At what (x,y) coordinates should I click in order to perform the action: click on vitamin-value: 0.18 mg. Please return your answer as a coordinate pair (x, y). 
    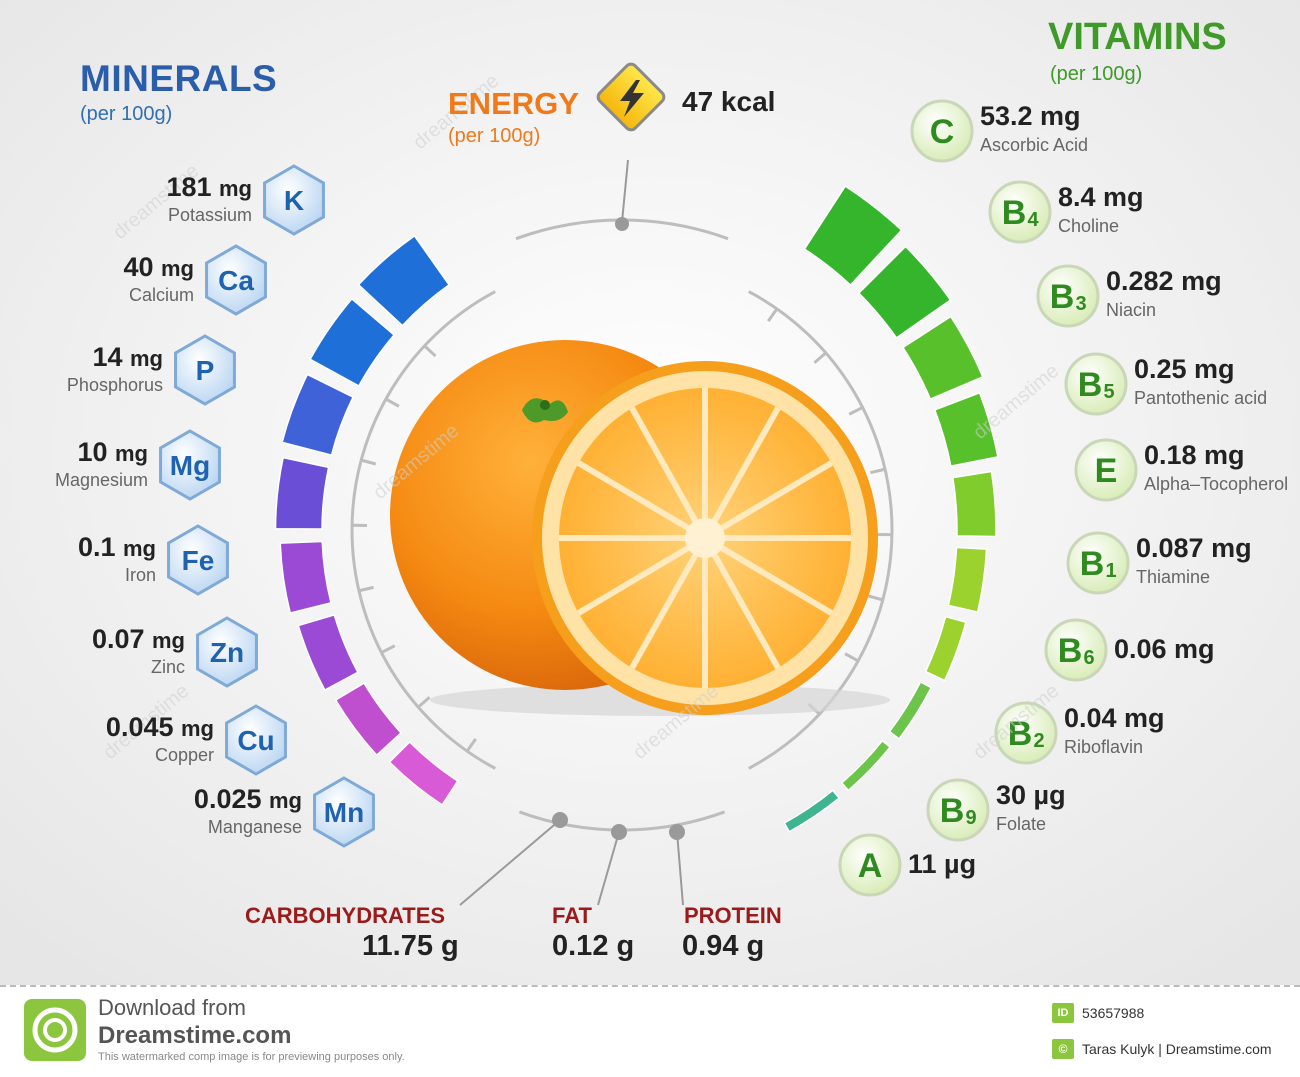
    Looking at the image, I should click on (1194, 455).